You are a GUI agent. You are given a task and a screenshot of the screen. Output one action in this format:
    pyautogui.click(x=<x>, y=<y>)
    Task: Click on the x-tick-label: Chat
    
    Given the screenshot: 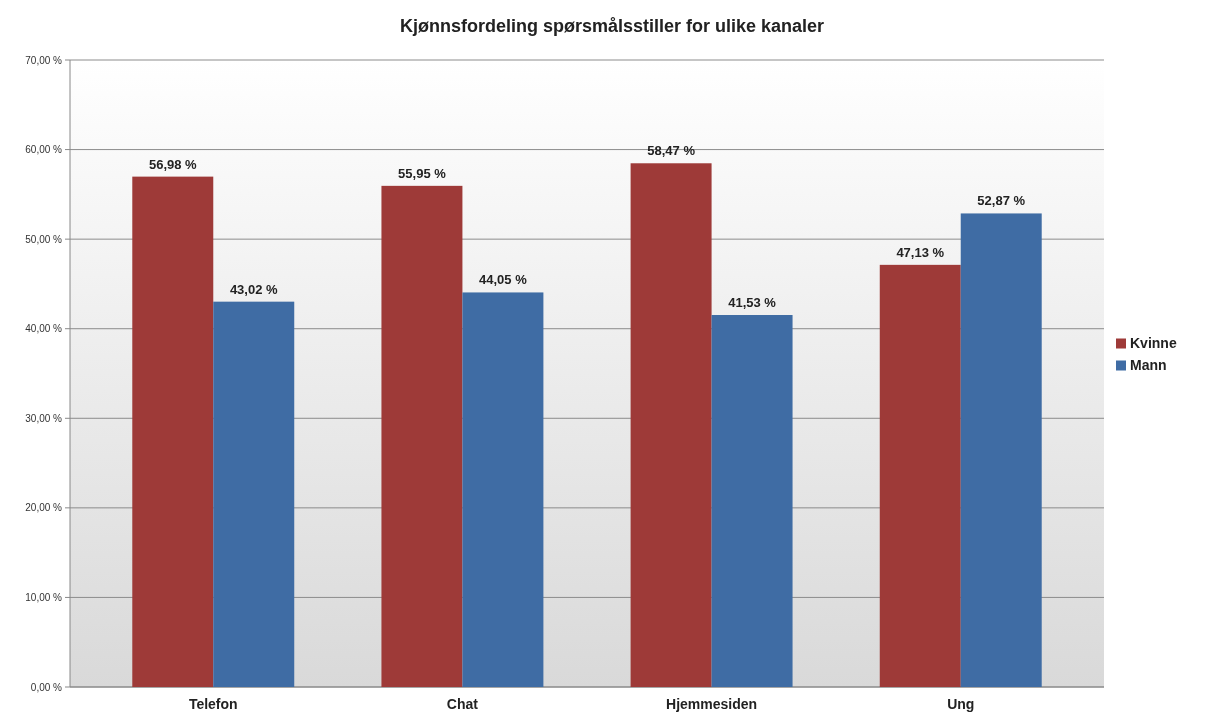 What is the action you would take?
    pyautogui.click(x=462, y=704)
    